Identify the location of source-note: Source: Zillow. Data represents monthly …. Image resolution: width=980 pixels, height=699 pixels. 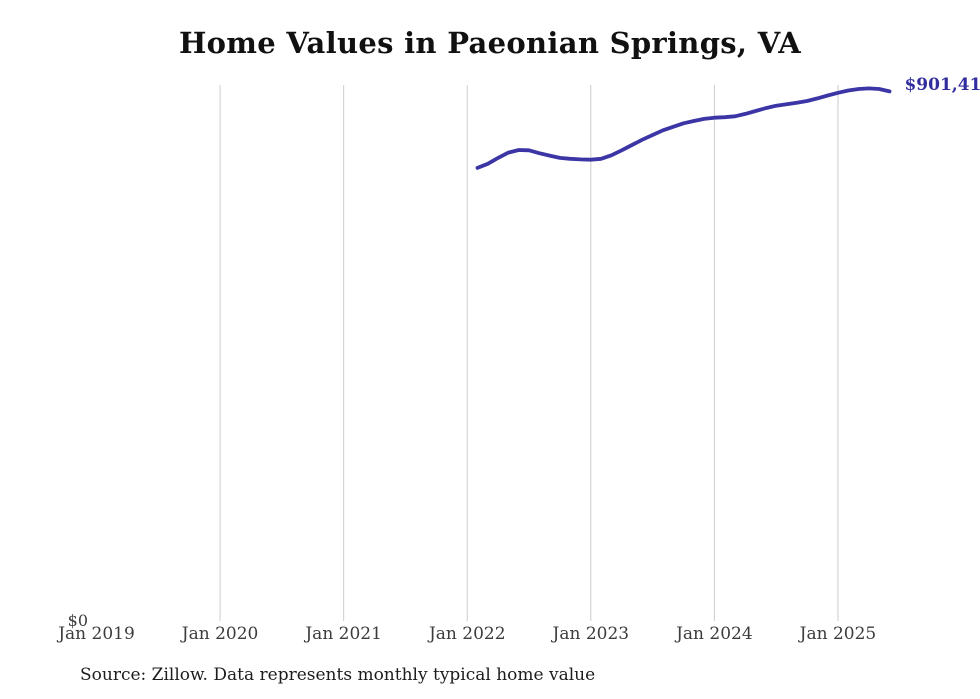
(338, 675).